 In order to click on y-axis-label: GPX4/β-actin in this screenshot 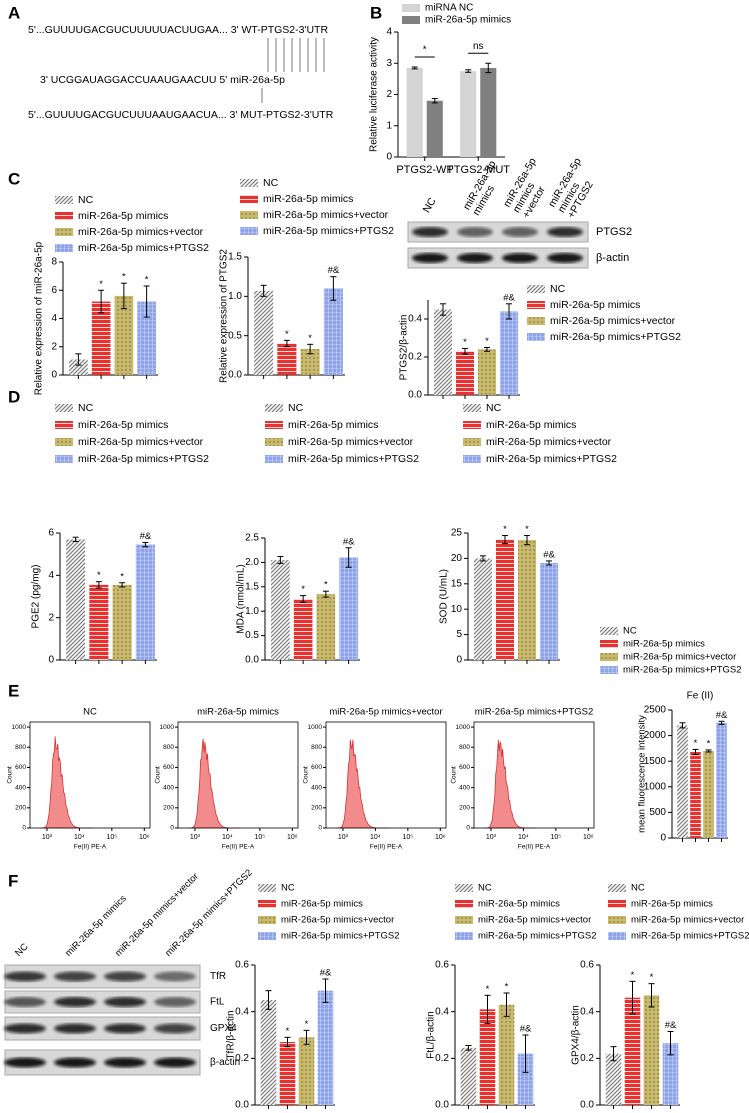, I will do `click(576, 1035)`.